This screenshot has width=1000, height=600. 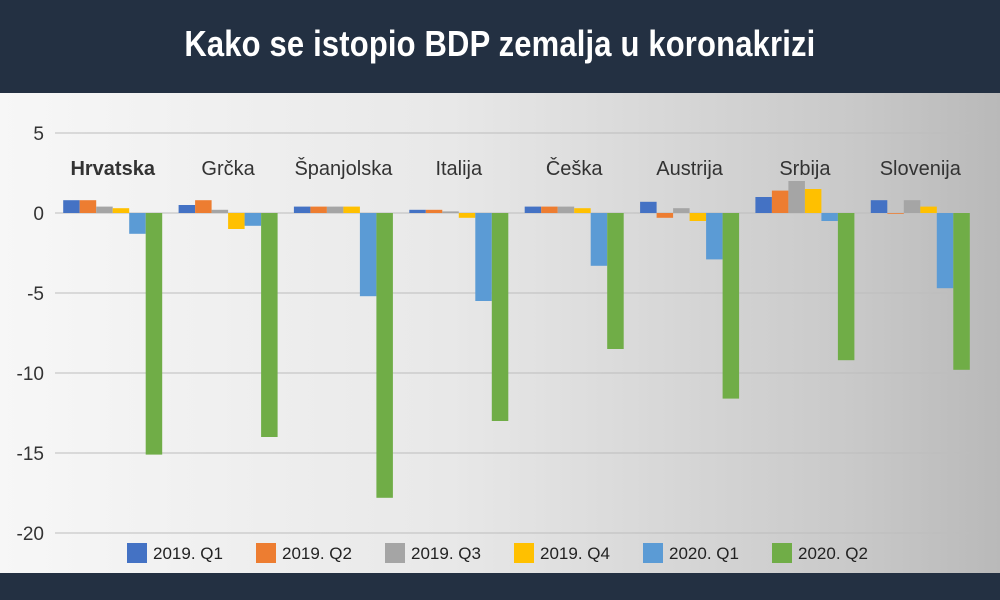 What do you see at coordinates (30, 534) in the screenshot?
I see `y-tick-label: -20` at bounding box center [30, 534].